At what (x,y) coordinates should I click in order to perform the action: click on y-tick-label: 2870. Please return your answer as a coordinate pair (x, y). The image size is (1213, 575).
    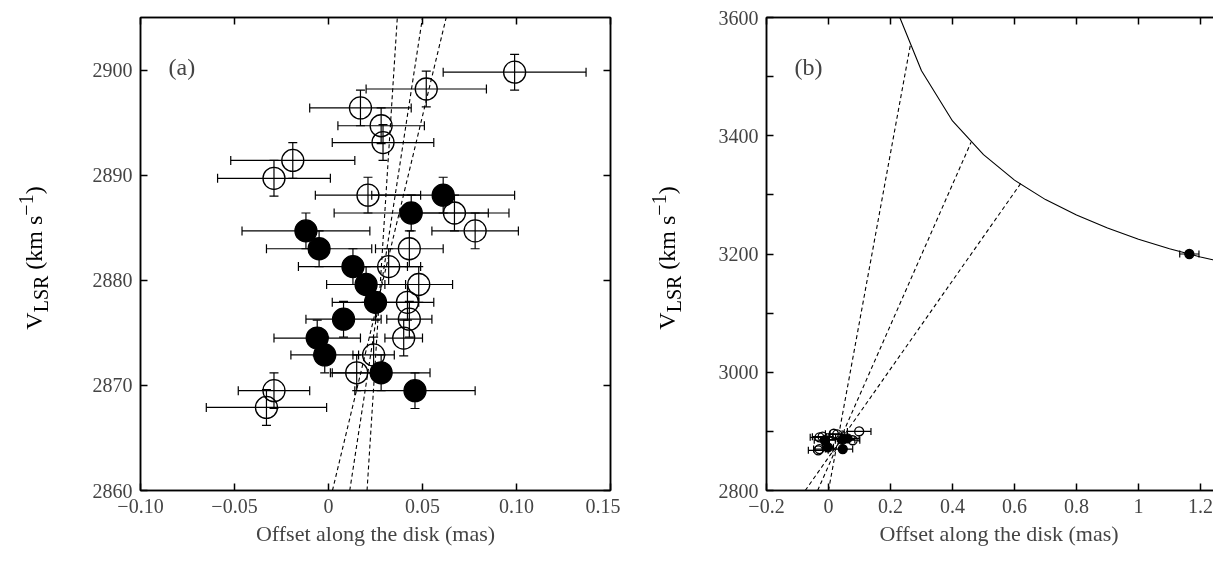
    Looking at the image, I should click on (112, 385).